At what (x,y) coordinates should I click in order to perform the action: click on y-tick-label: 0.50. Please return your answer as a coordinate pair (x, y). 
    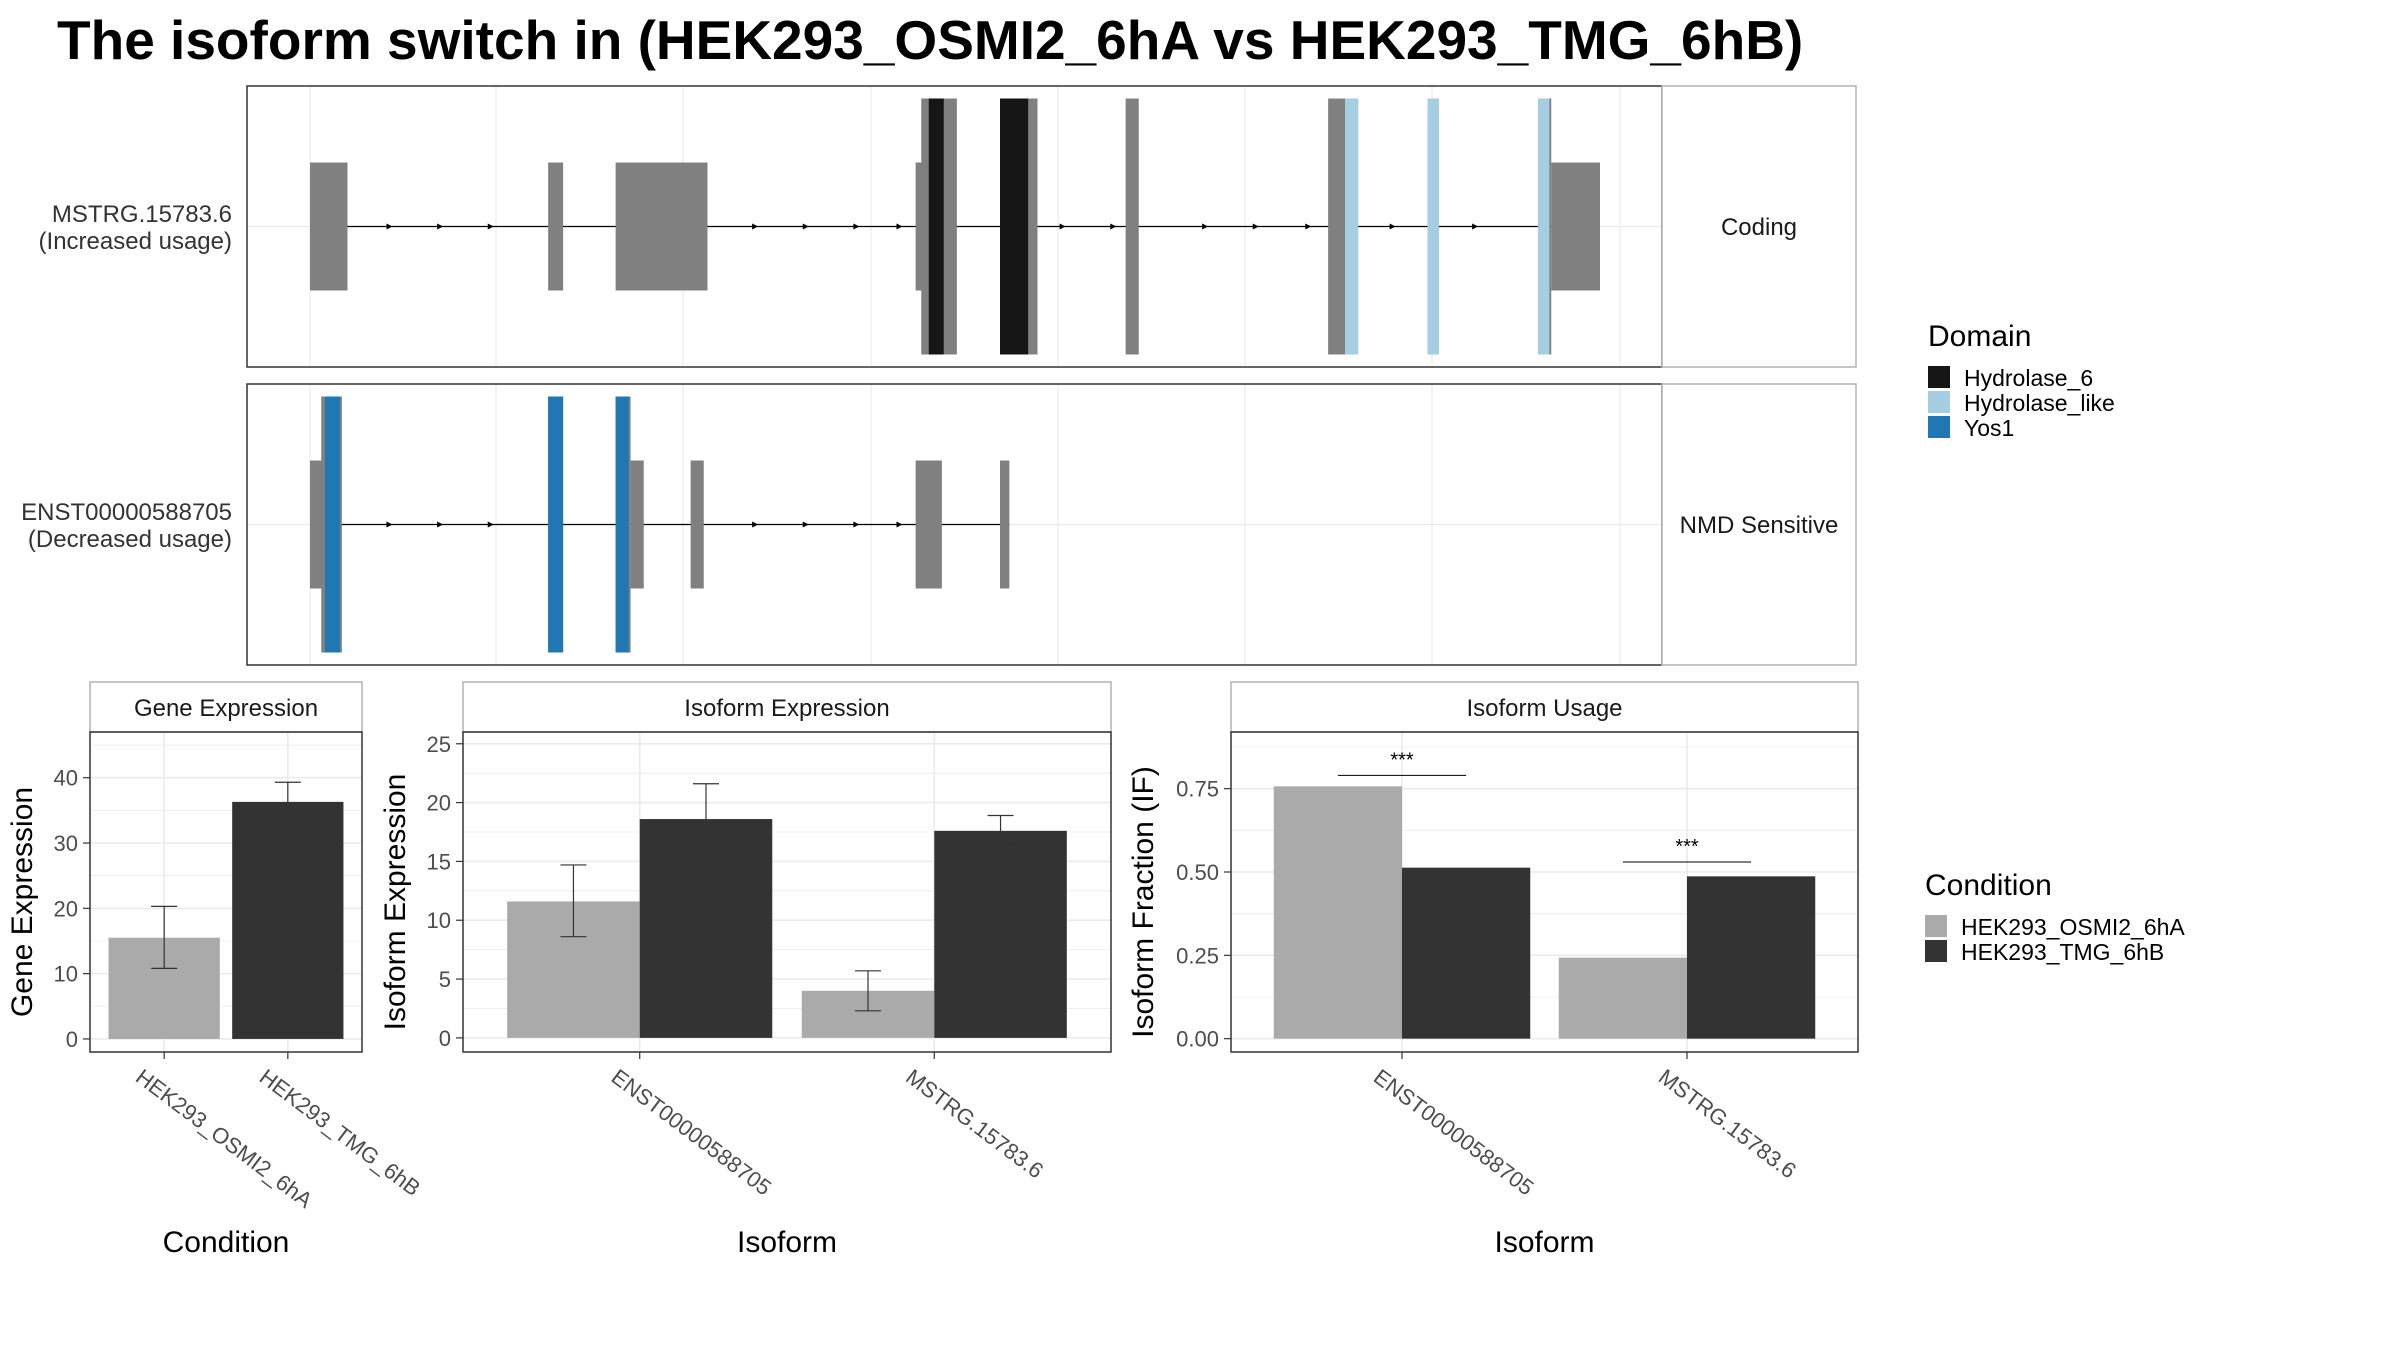
    Looking at the image, I should click on (1197, 872).